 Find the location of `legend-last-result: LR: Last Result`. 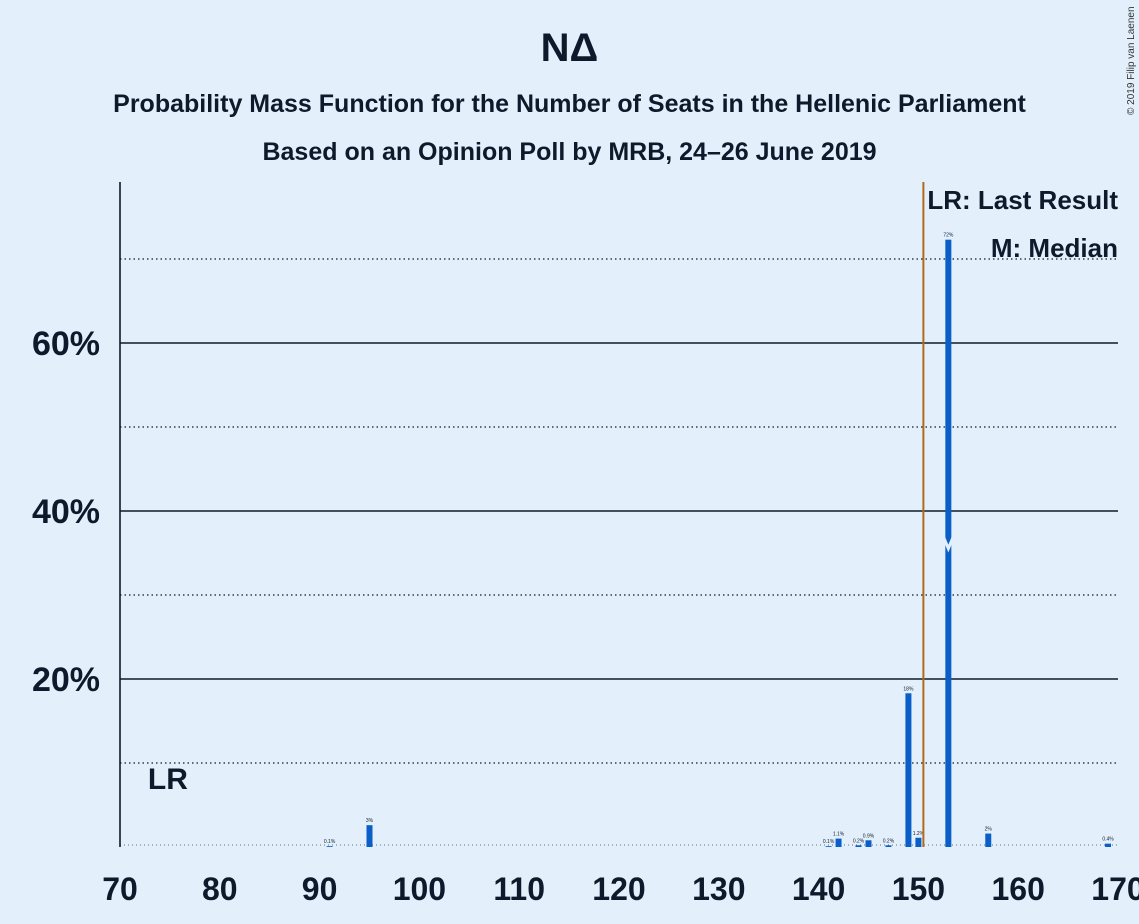

legend-last-result: LR: Last Result is located at coordinates (1022, 200).